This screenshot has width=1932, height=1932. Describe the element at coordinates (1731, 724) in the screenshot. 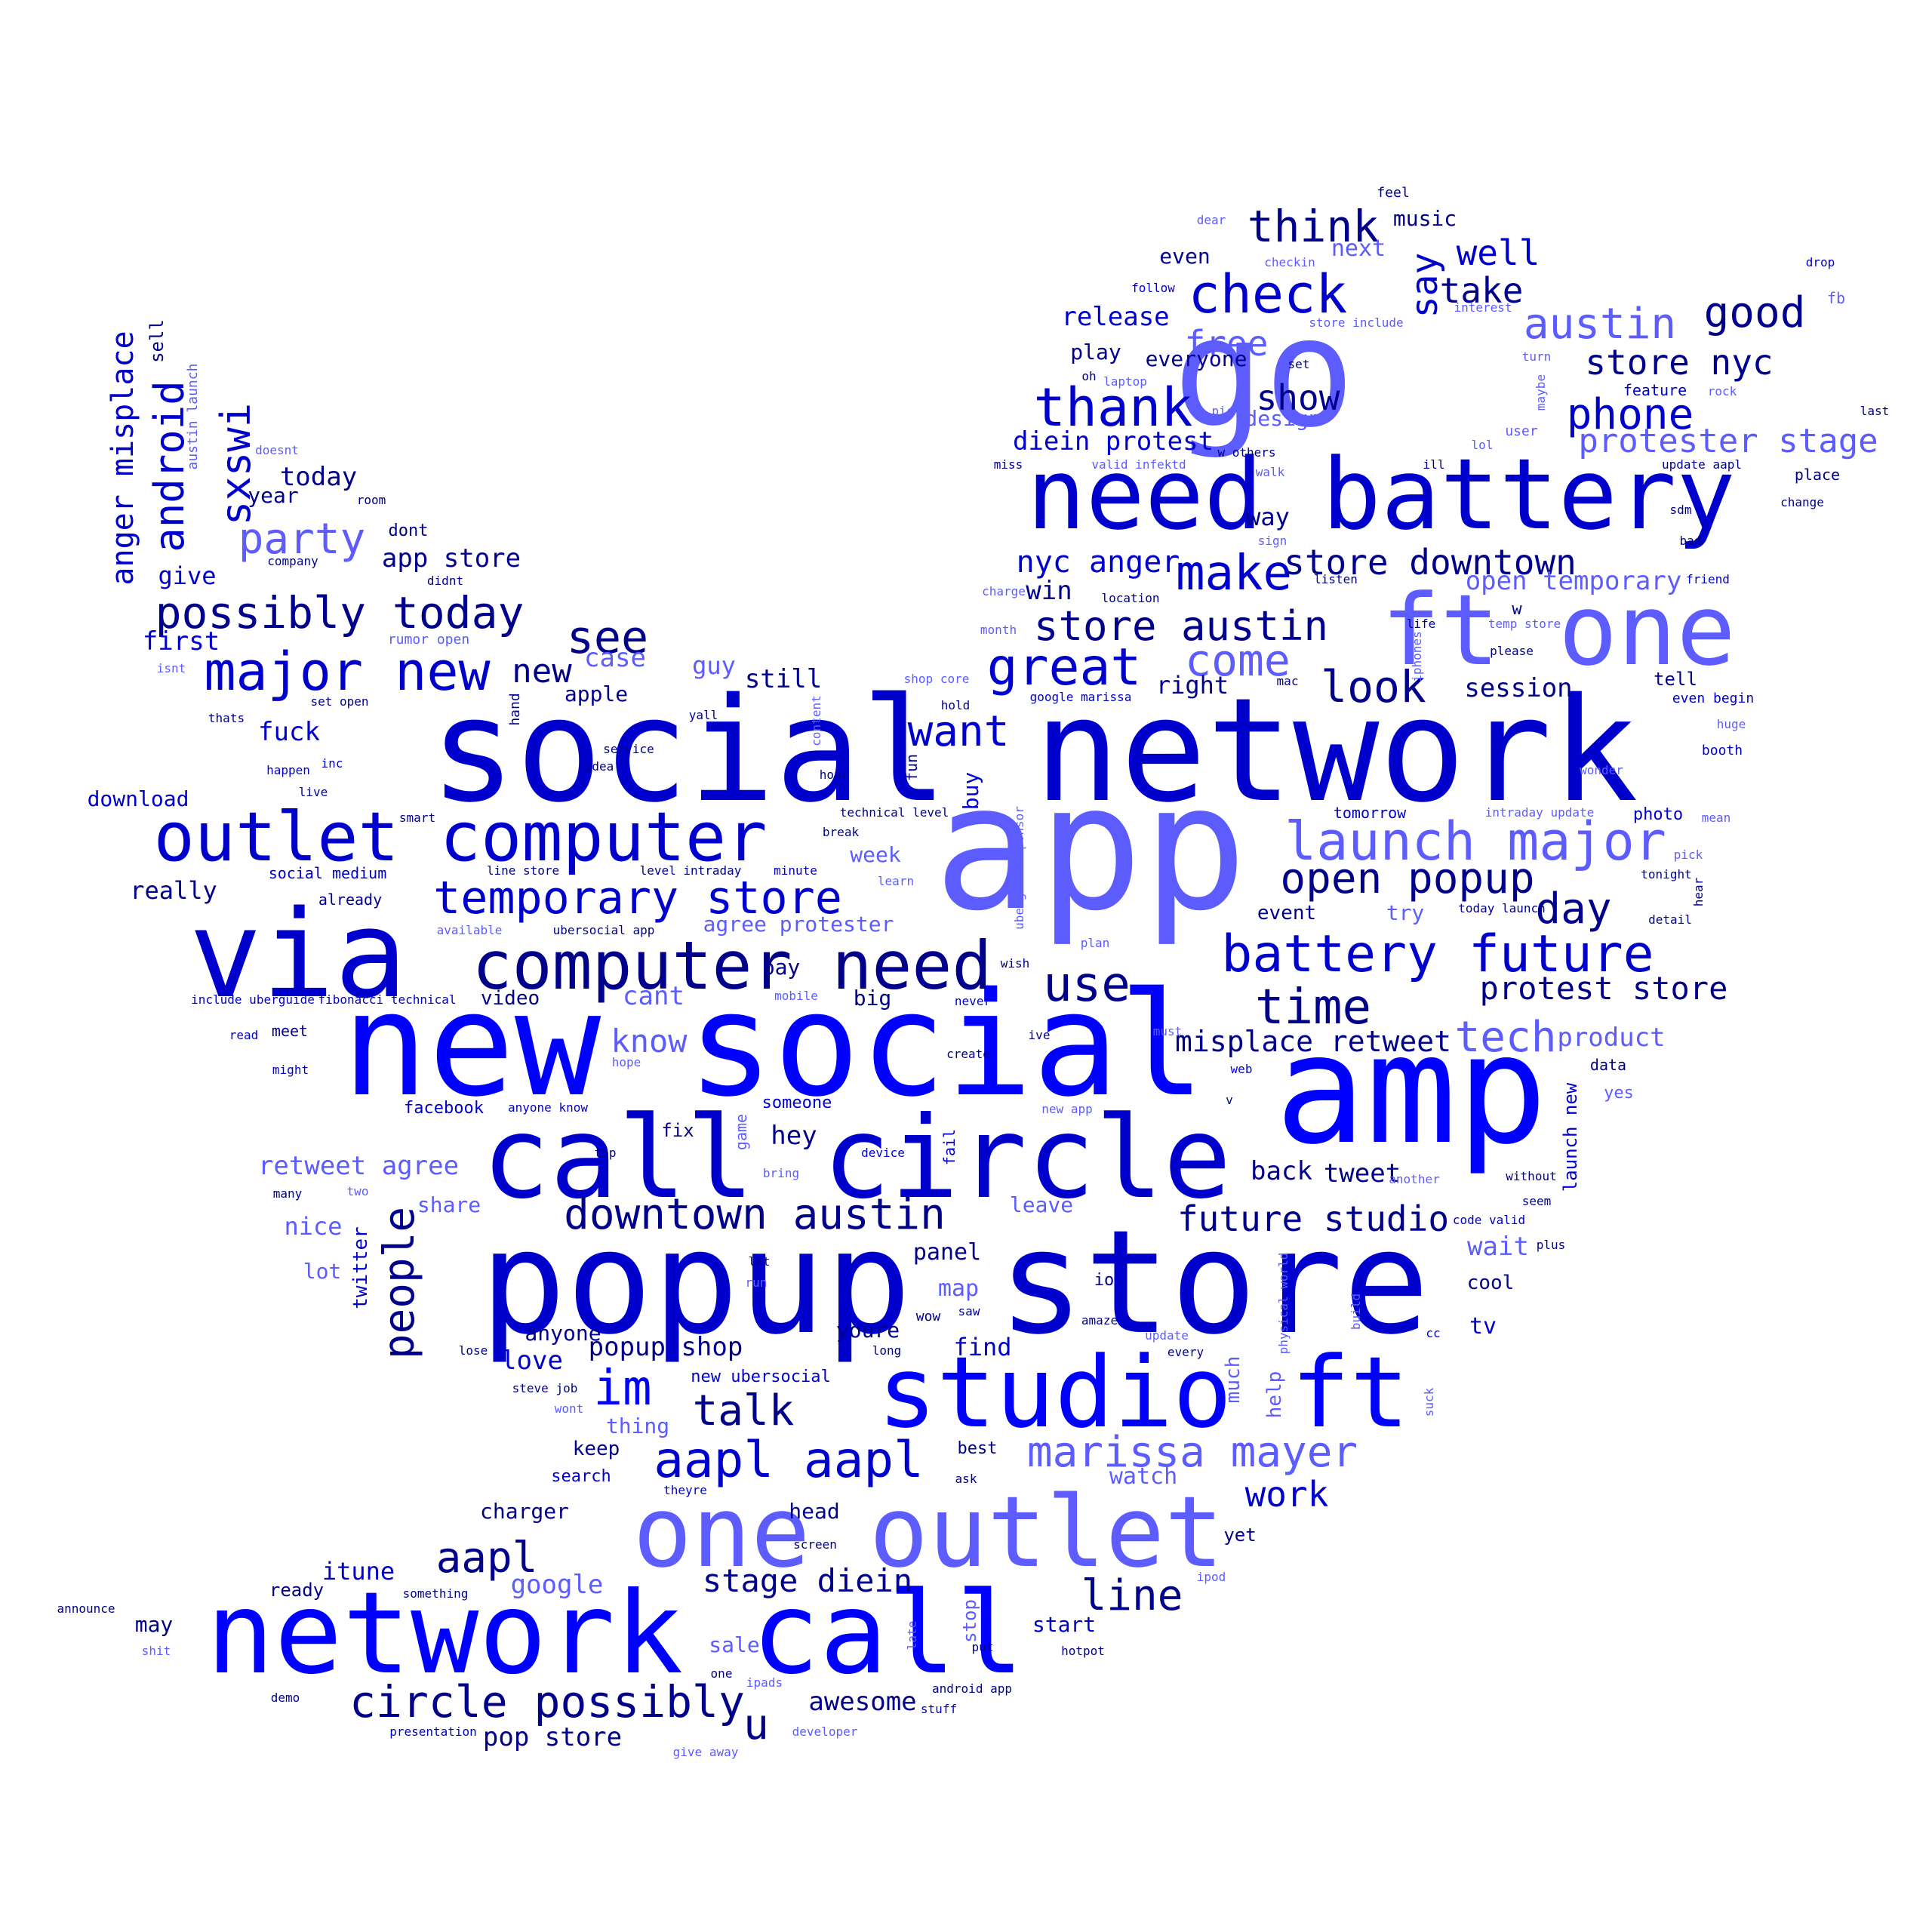

I see `word-huge: huge` at that location.